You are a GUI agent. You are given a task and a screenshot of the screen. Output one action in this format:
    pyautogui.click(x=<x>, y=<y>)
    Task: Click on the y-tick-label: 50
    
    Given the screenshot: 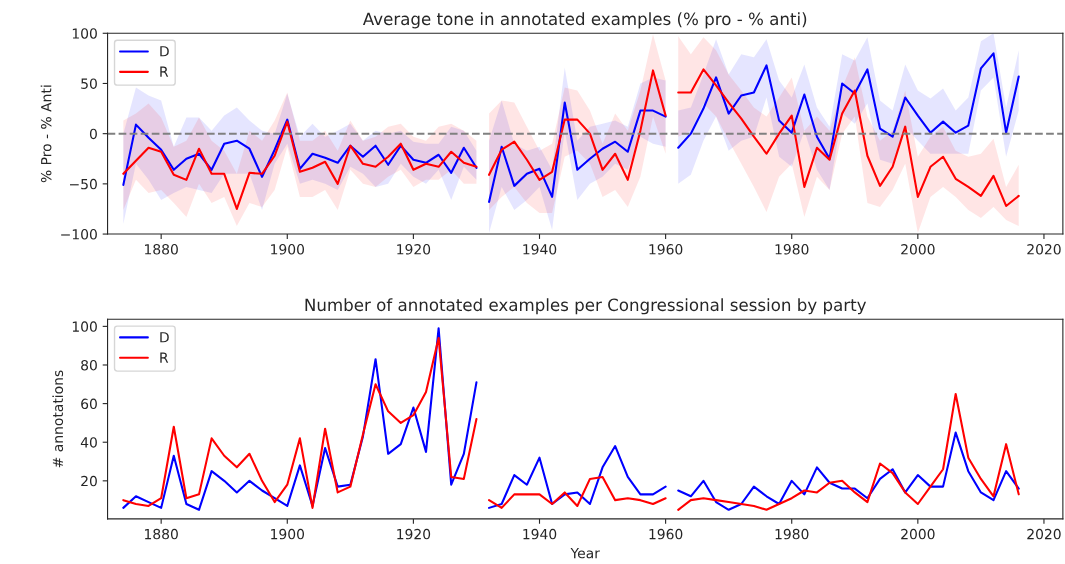 What is the action you would take?
    pyautogui.click(x=89, y=83)
    